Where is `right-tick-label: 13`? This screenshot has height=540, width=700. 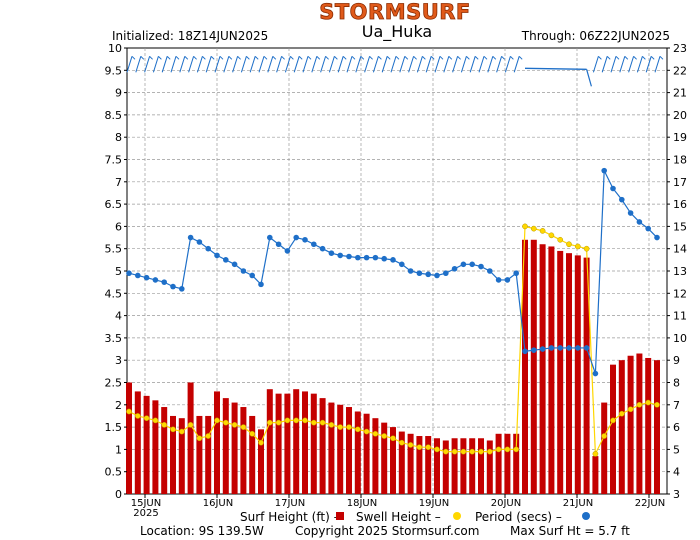
right-tick-label: 13 is located at coordinates (680, 271).